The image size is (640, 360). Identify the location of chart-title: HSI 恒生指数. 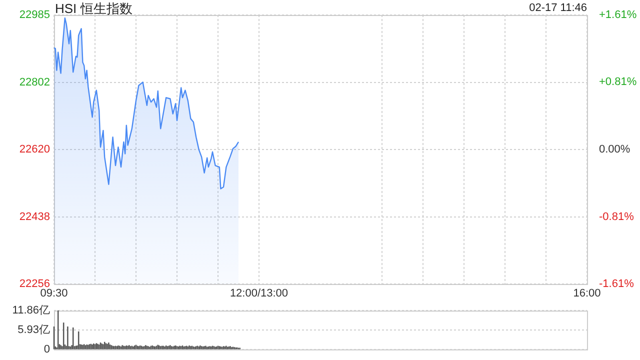
(93, 9).